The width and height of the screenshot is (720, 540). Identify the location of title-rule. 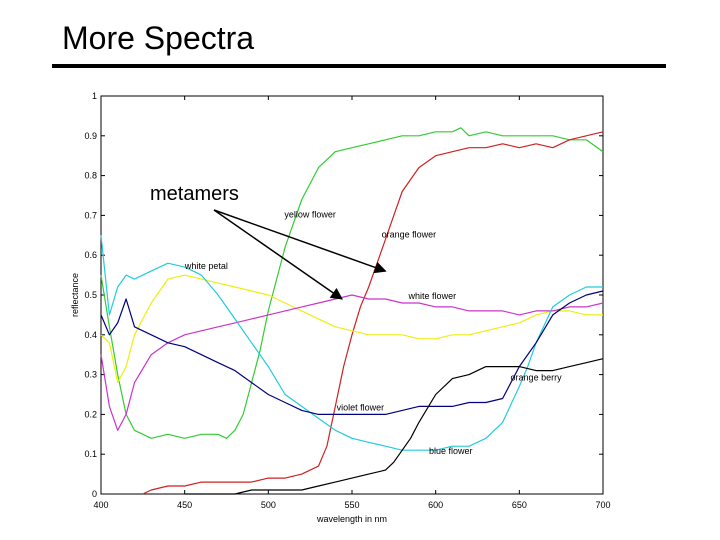
(359, 66).